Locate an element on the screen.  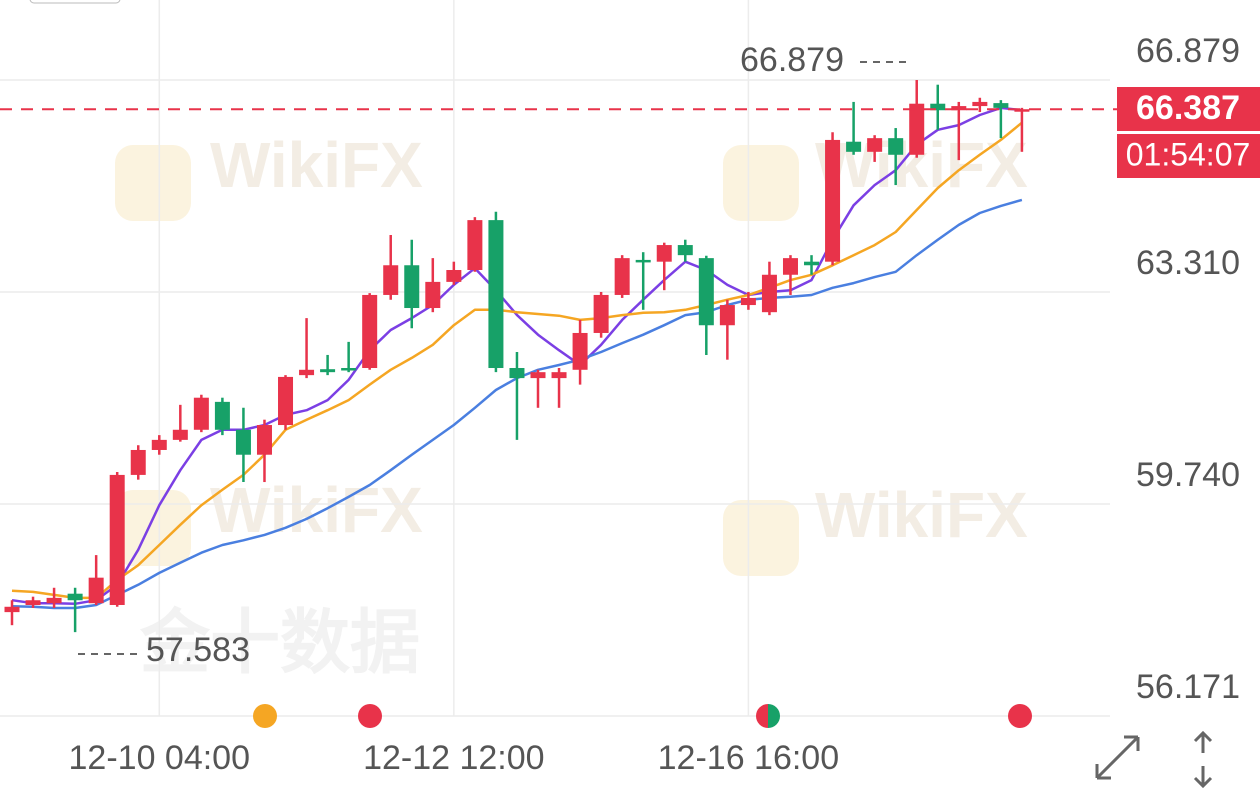
x-tick-label: 12-10 04:00 is located at coordinates (160, 758).